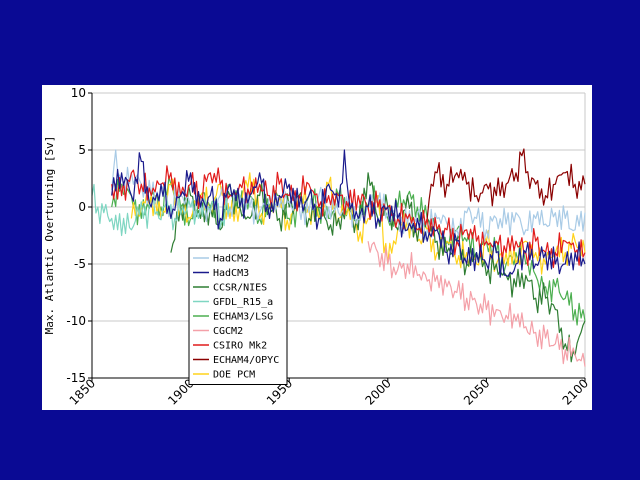 The width and height of the screenshot is (640, 480). I want to click on y-tick-label: 0, so click(82, 207).